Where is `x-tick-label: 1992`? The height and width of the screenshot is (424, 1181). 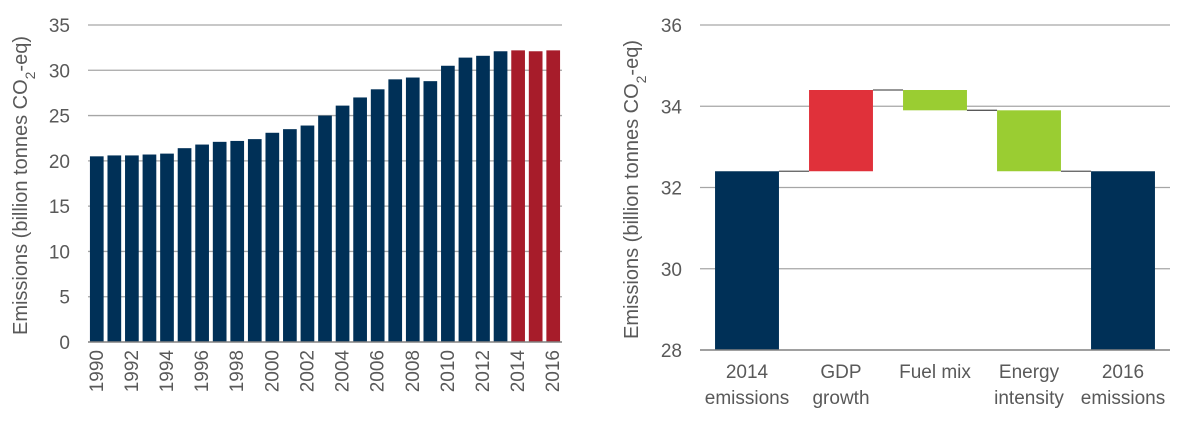 x-tick-label: 1992 is located at coordinates (132, 371).